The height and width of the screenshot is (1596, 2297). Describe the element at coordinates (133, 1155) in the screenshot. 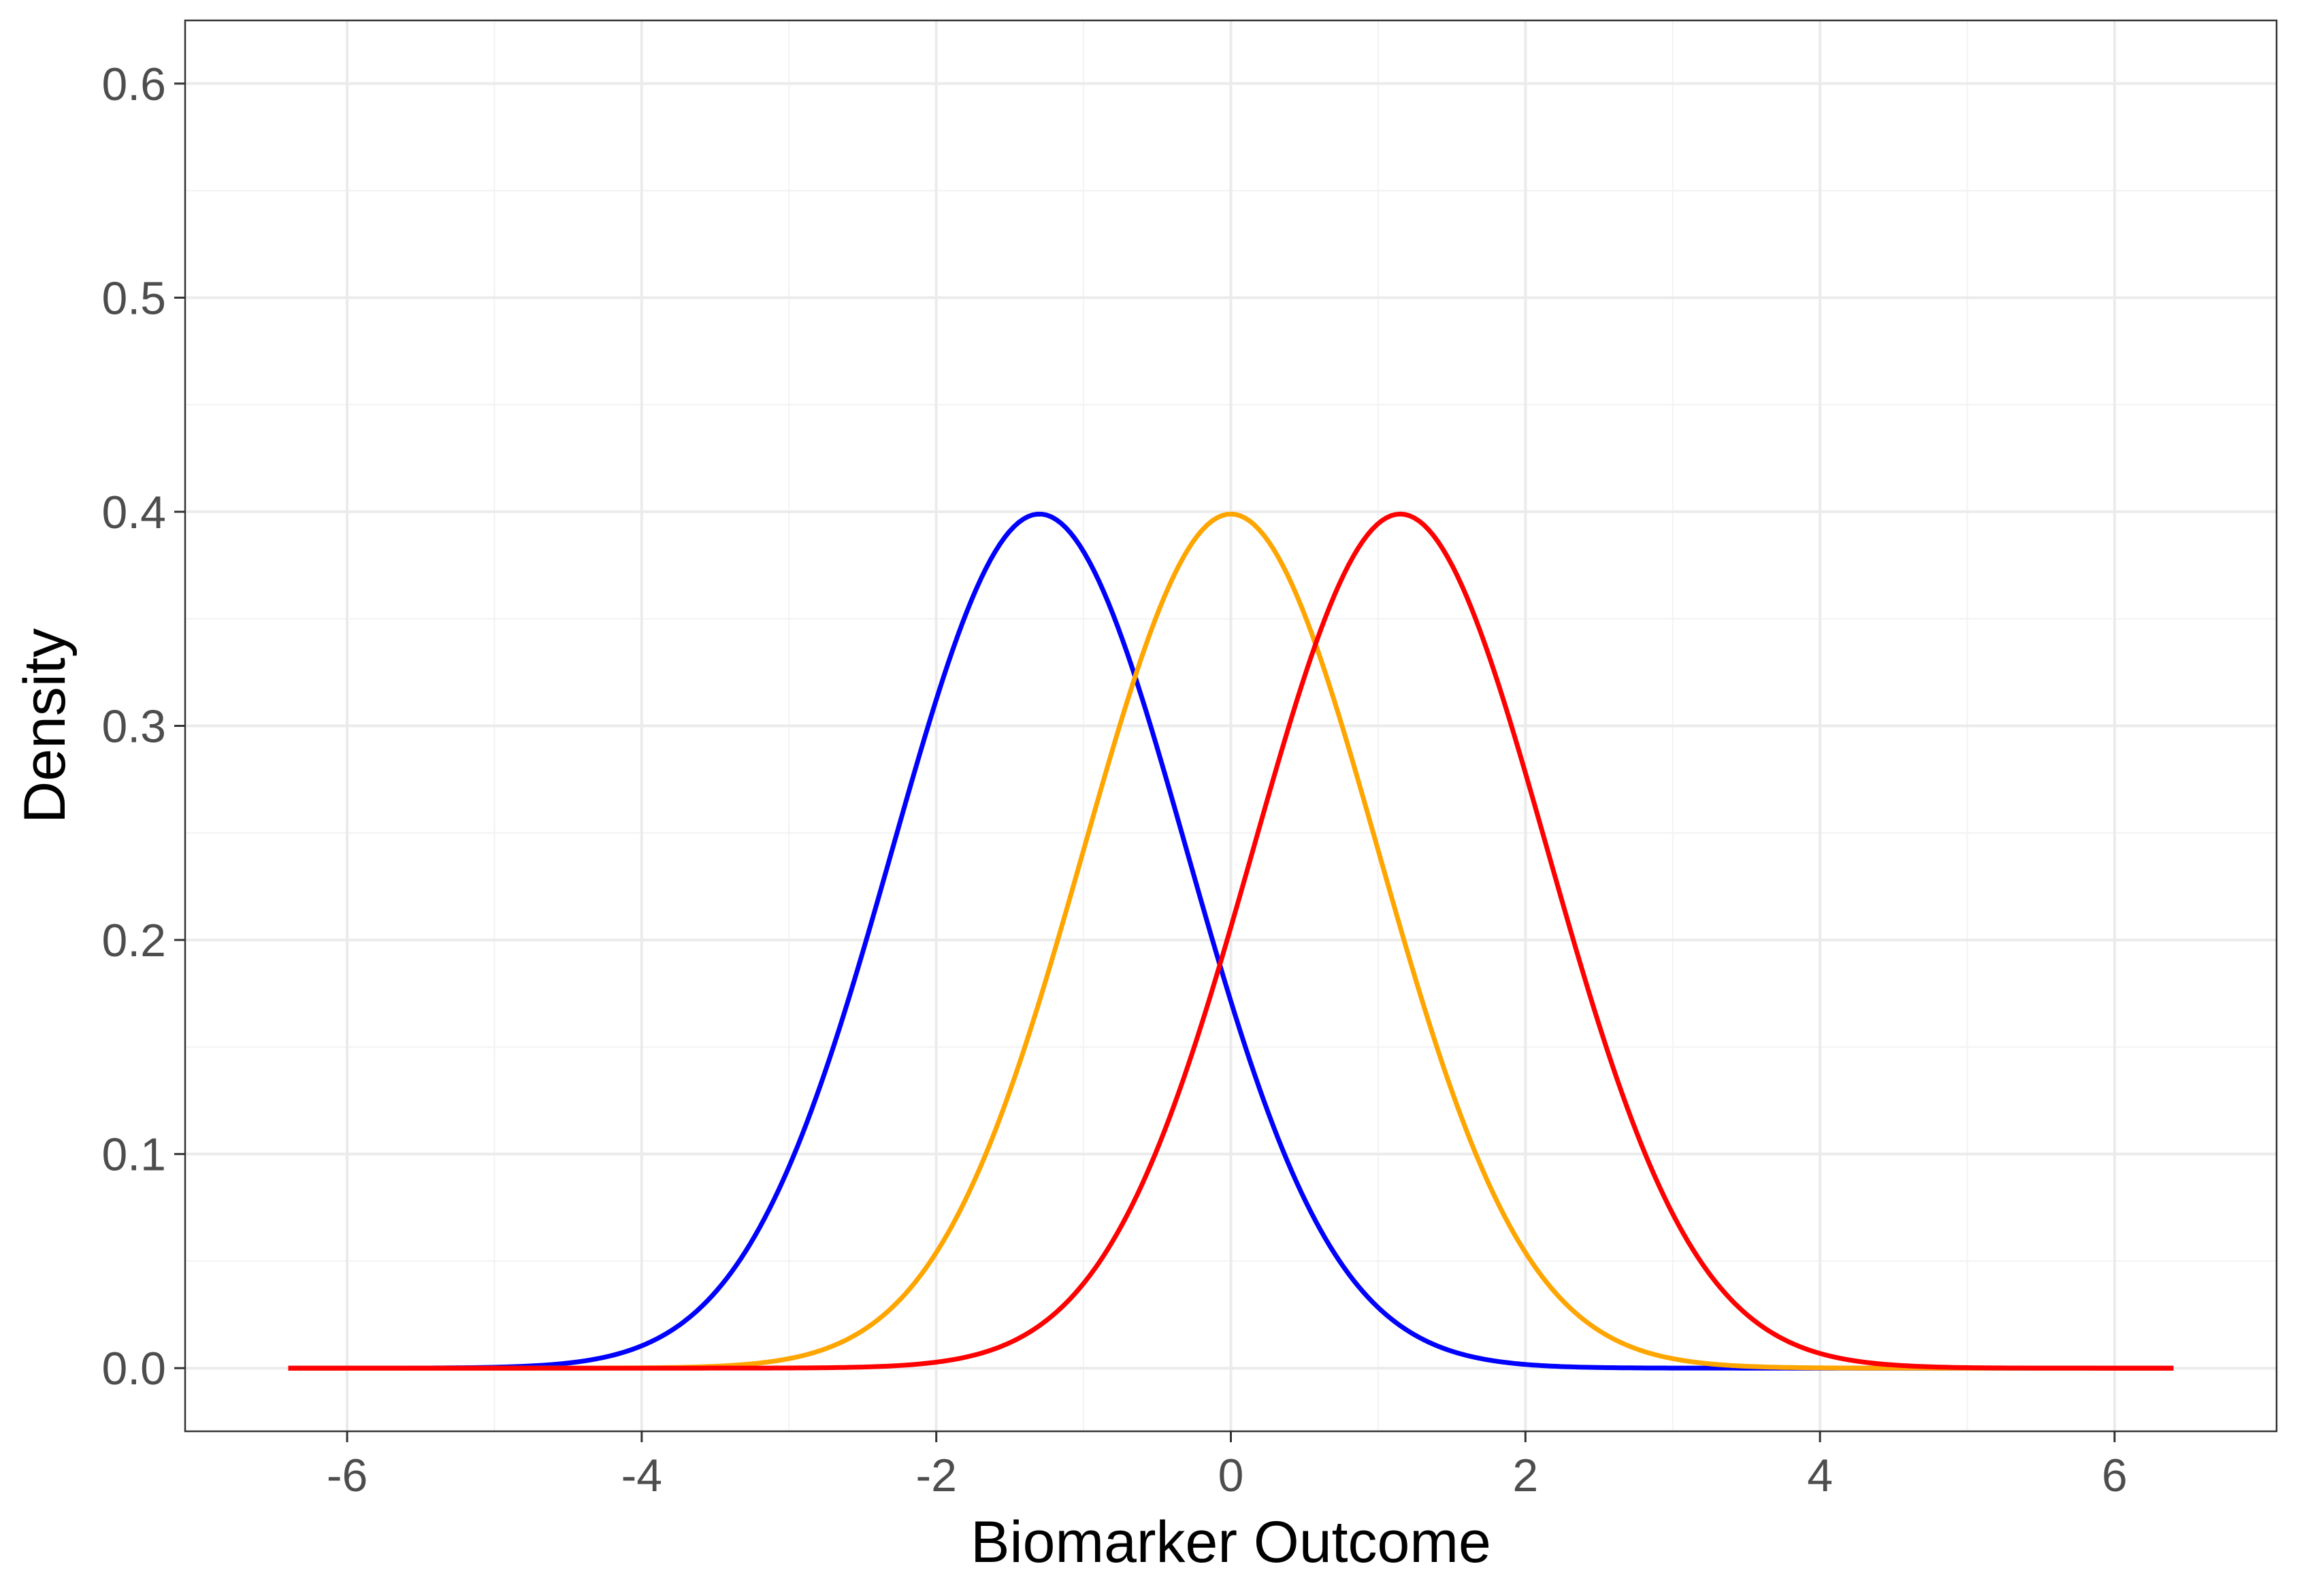

I see `y-tick-label: 0.1` at that location.